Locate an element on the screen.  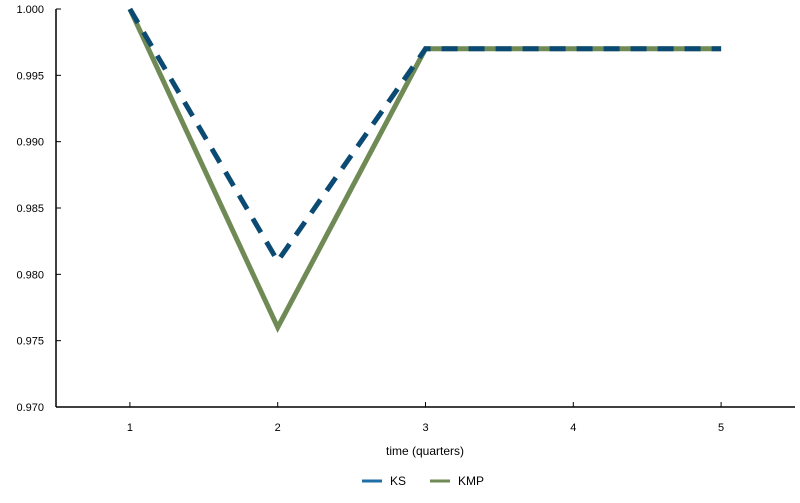
x-tick-label: 3 is located at coordinates (425, 428).